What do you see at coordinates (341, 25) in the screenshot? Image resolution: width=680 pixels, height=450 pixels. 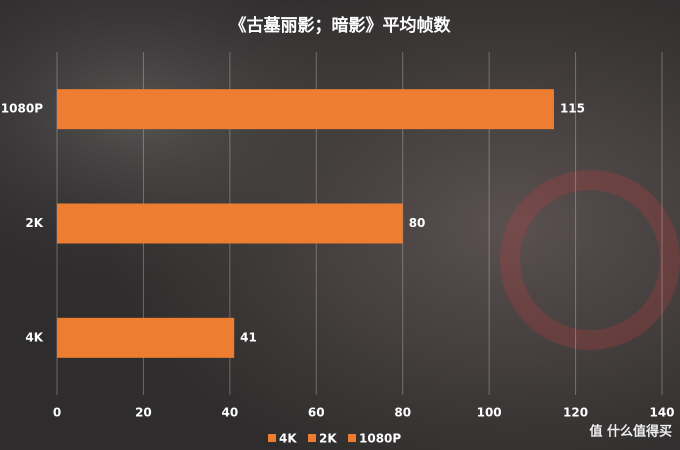 I see `chart-title: 《古墓丽影；暗影》平均帧数` at bounding box center [341, 25].